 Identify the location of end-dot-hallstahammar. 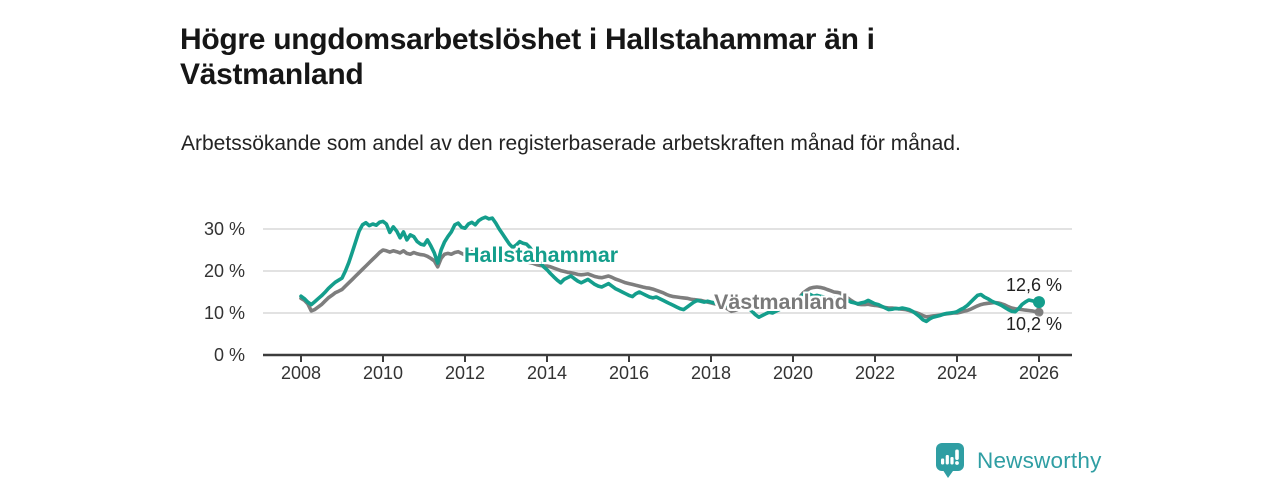
(1039, 302).